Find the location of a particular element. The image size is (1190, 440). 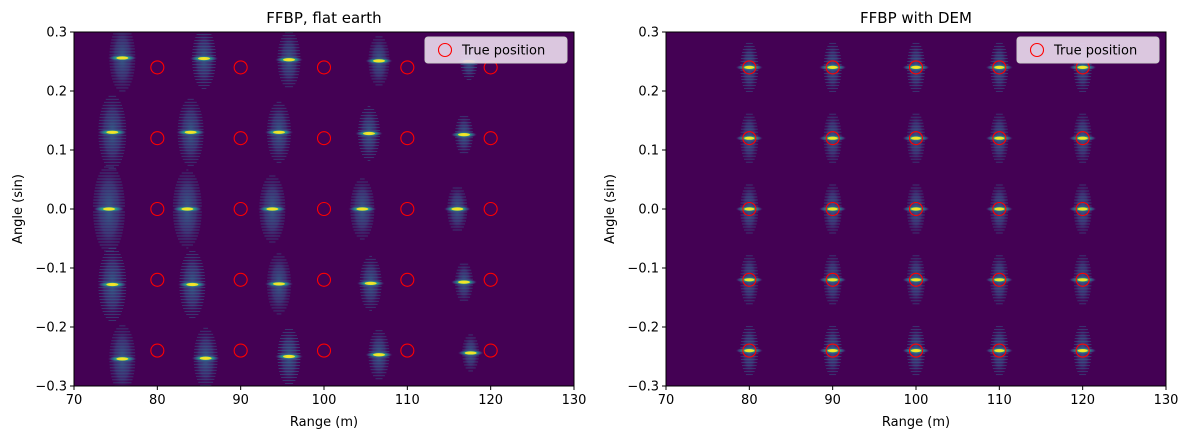

legend: True position is located at coordinates (1088, 50).